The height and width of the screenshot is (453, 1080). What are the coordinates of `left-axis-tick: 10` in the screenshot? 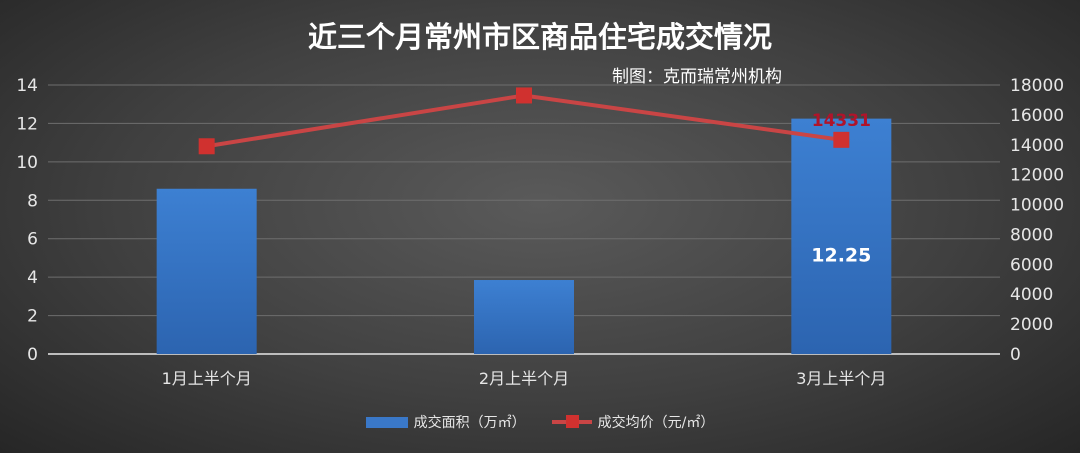 It's located at (27, 163).